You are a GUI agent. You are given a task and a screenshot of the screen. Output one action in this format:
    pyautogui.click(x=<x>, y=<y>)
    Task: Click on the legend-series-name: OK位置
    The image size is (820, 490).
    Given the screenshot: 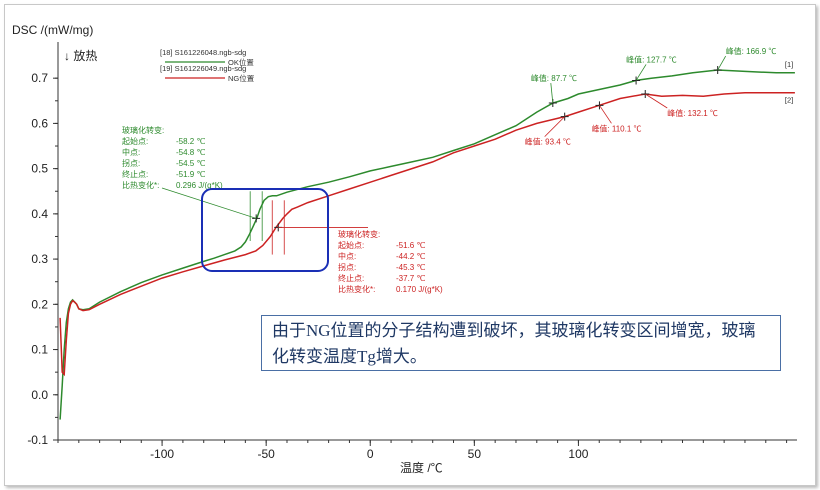 What is the action you would take?
    pyautogui.click(x=241, y=62)
    